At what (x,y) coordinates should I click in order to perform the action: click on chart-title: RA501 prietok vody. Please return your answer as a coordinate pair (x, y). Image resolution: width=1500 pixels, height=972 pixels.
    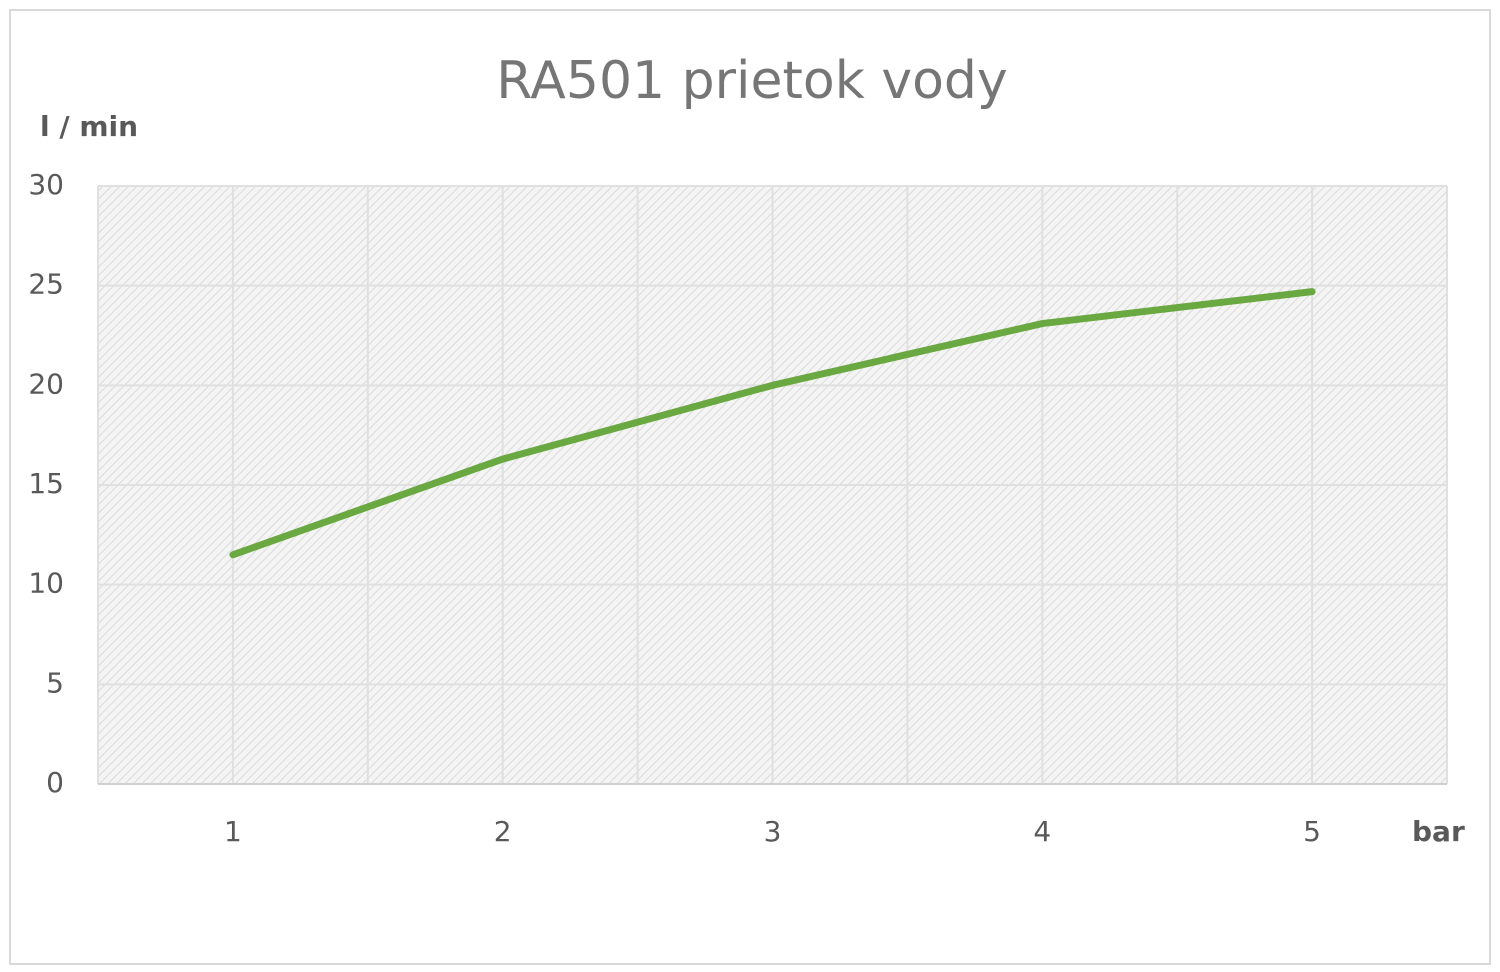
    Looking at the image, I should click on (751, 81).